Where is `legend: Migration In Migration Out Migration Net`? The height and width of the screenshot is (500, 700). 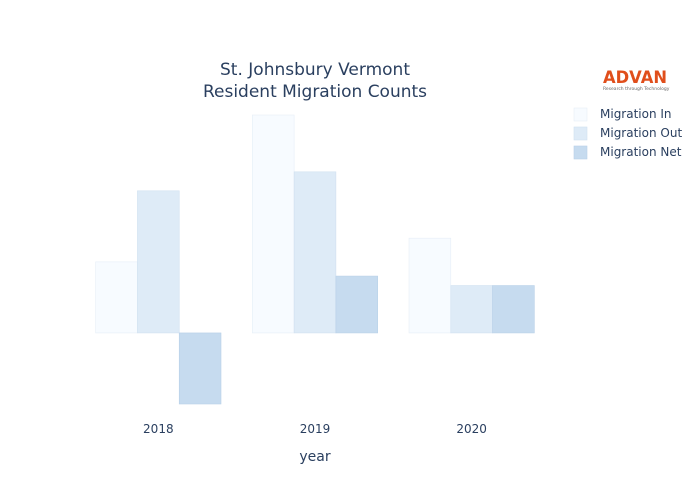
legend: Migration In Migration Out Migration Net is located at coordinates (627, 133).